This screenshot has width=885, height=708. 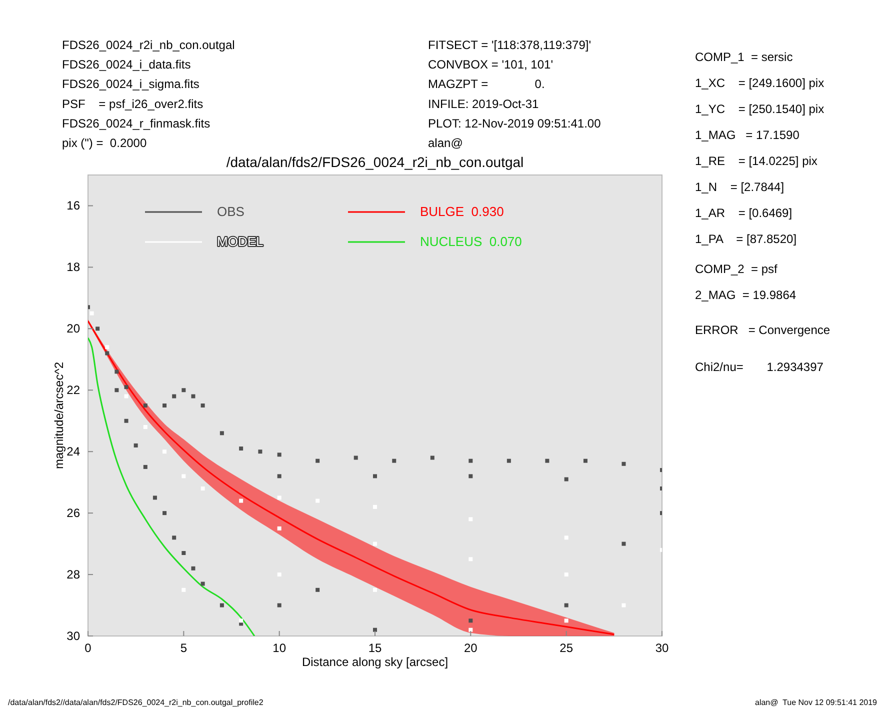 What do you see at coordinates (88, 648) in the screenshot?
I see `x-tick-label: 0` at bounding box center [88, 648].